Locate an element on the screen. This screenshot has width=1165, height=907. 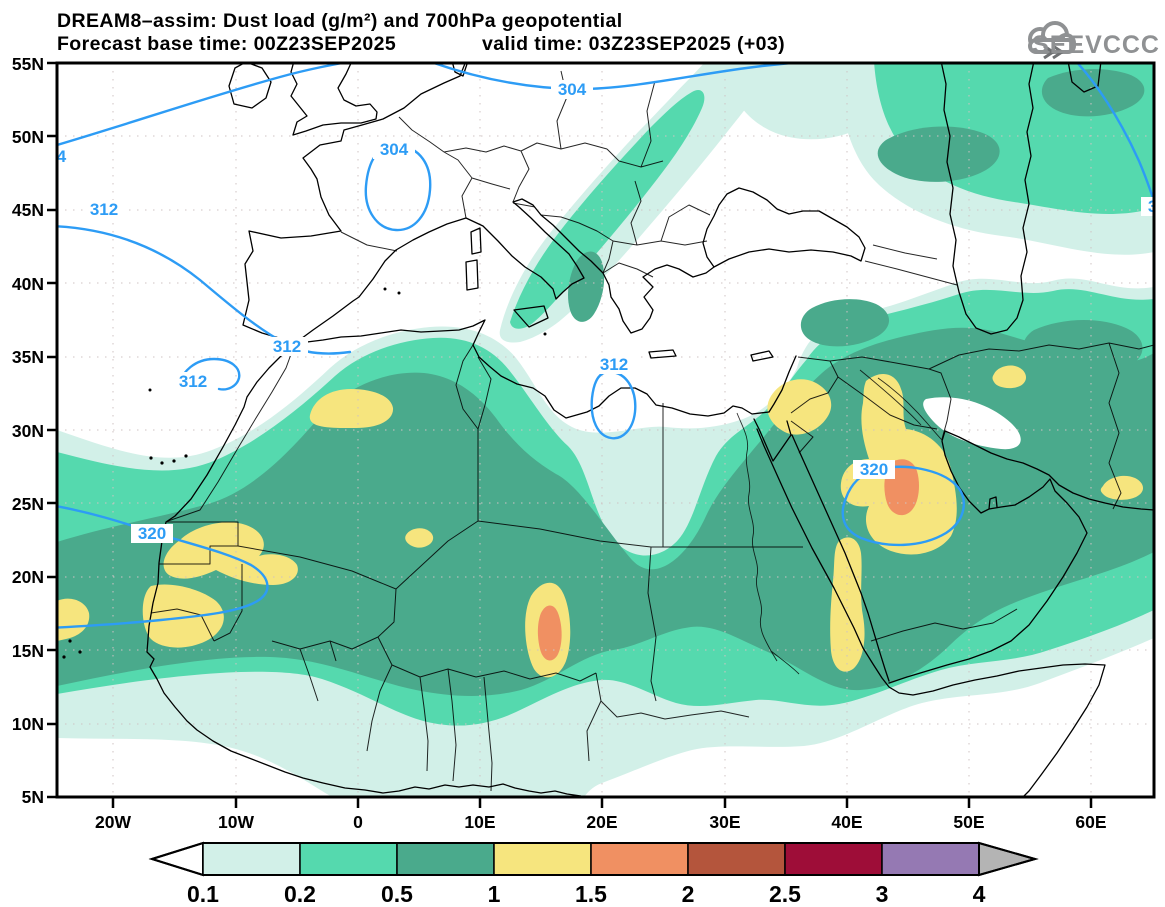
x-tick-label: 0 is located at coordinates (358, 822).